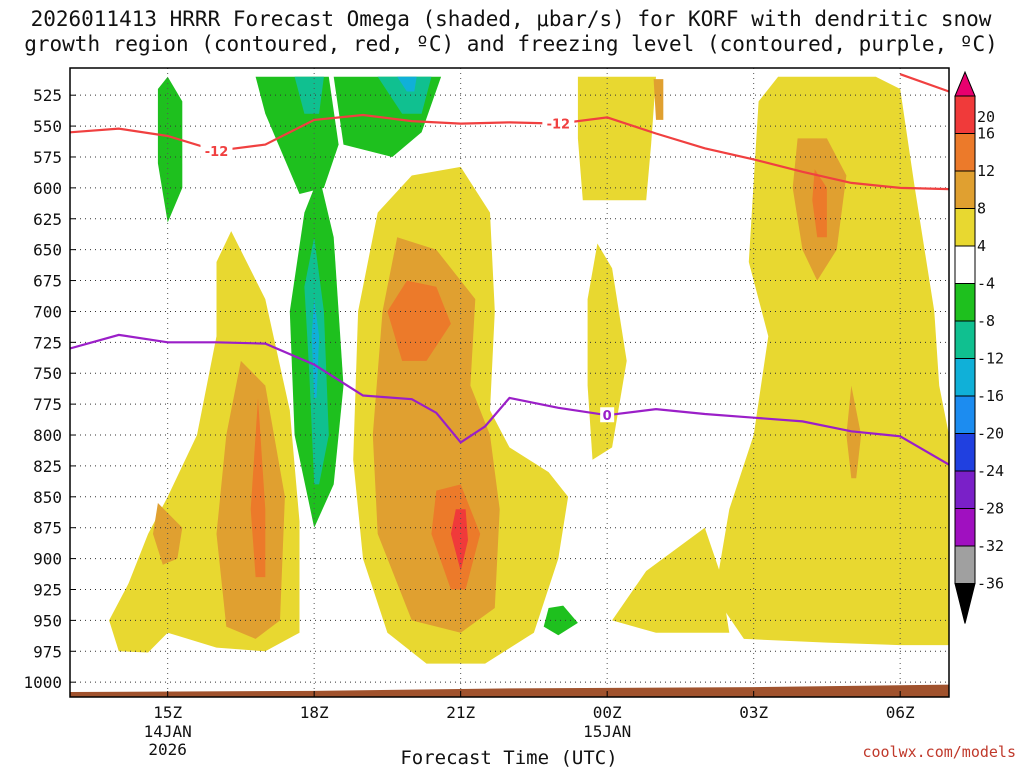 The height and width of the screenshot is (768, 1024). Describe the element at coordinates (47, 188) in the screenshot. I see `y-tick-label-600: 600` at that location.